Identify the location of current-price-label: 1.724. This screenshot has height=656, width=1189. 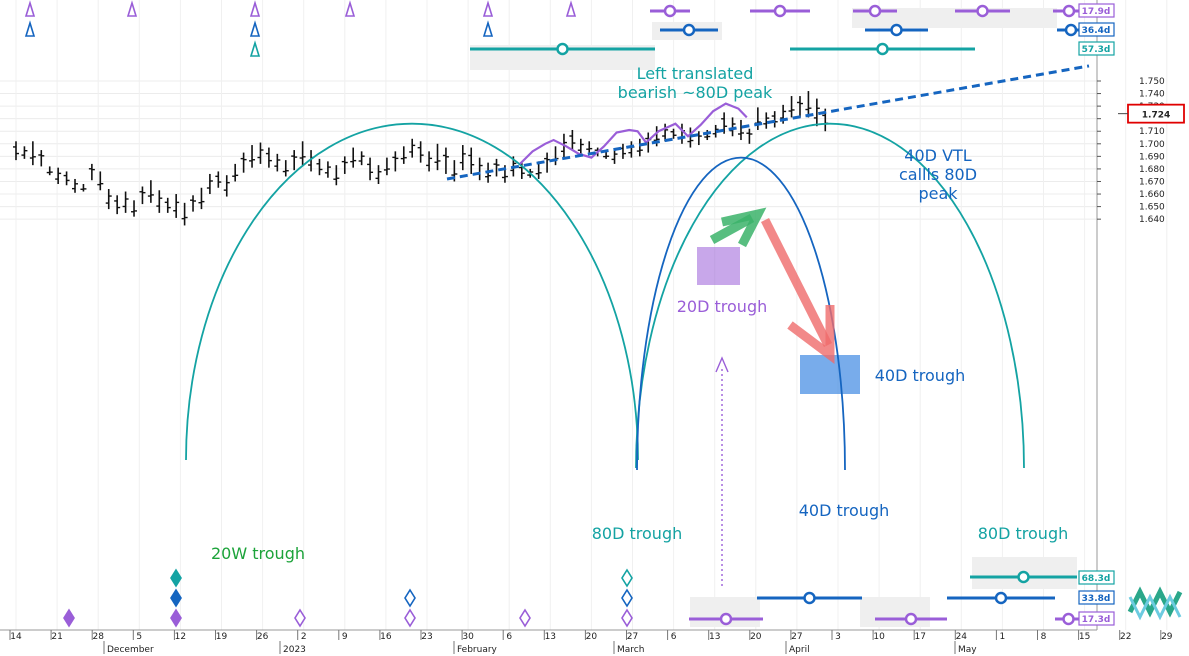
(1156, 116).